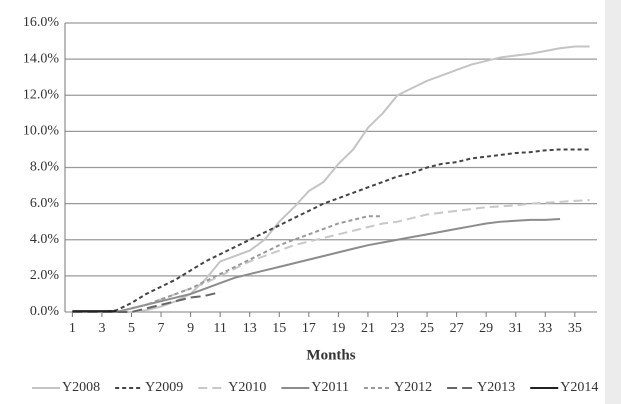 The width and height of the screenshot is (621, 404). I want to click on x-tick-label: 27, so click(457, 328).